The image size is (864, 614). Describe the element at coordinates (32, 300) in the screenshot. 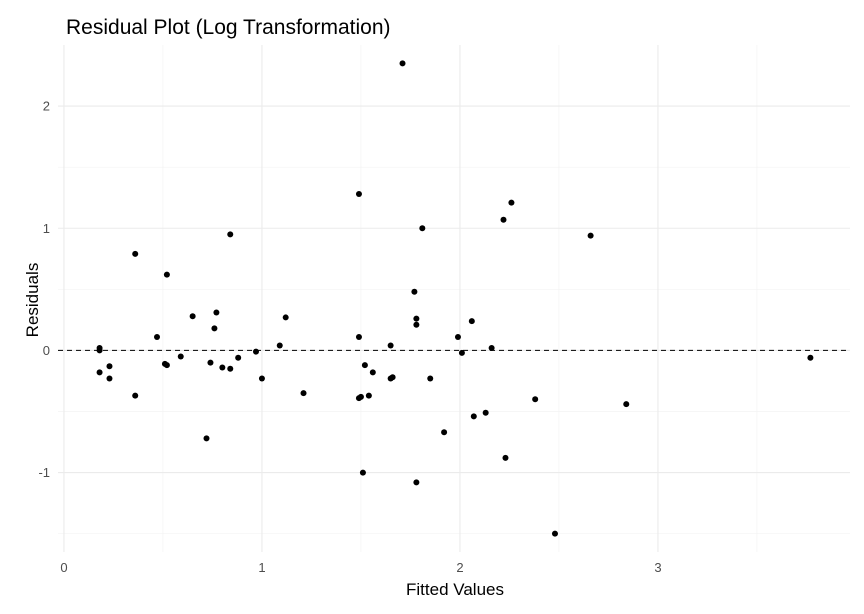

I see `y-axis-title: Residuals` at that location.